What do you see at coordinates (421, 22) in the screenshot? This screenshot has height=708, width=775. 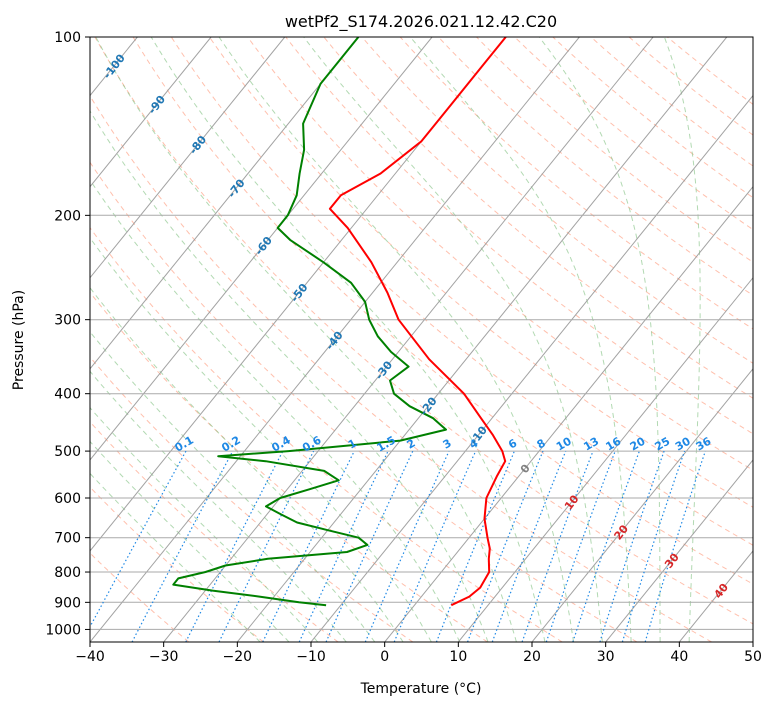 I see `chart-title: wetPf2_S174.2026.021.12.42.C20` at bounding box center [421, 22].